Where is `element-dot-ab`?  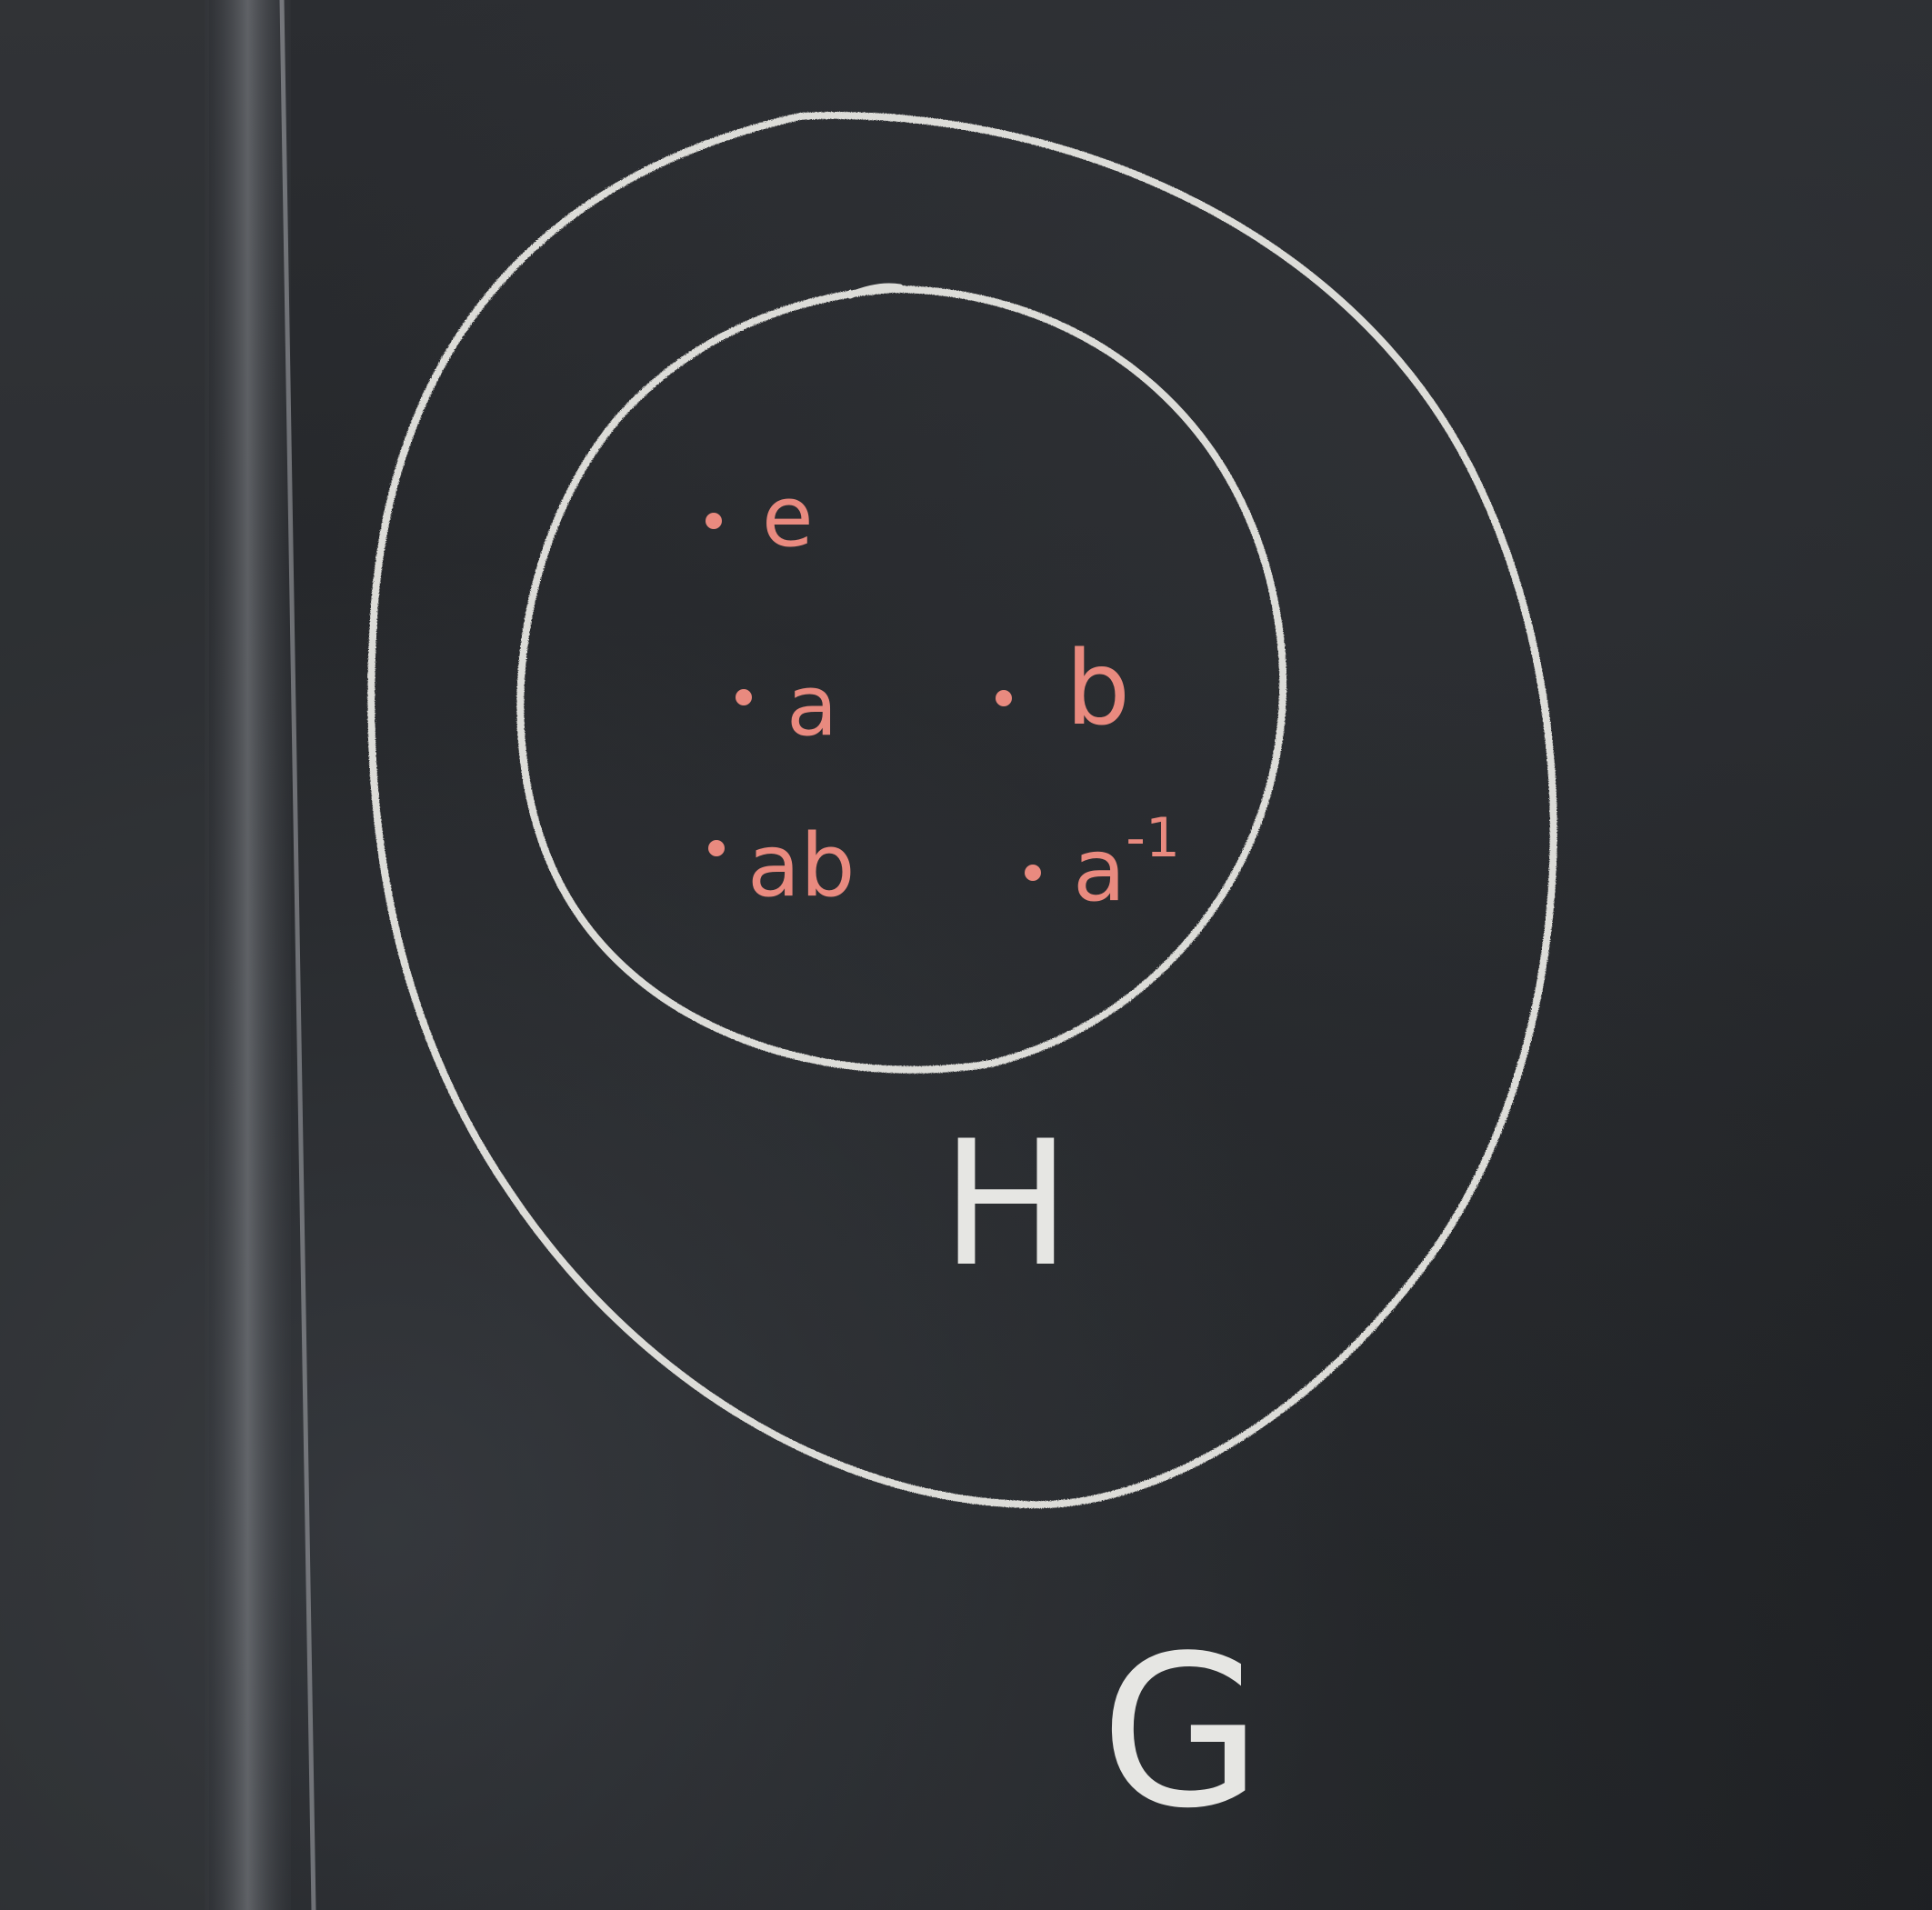
element-dot-ab is located at coordinates (716, 848).